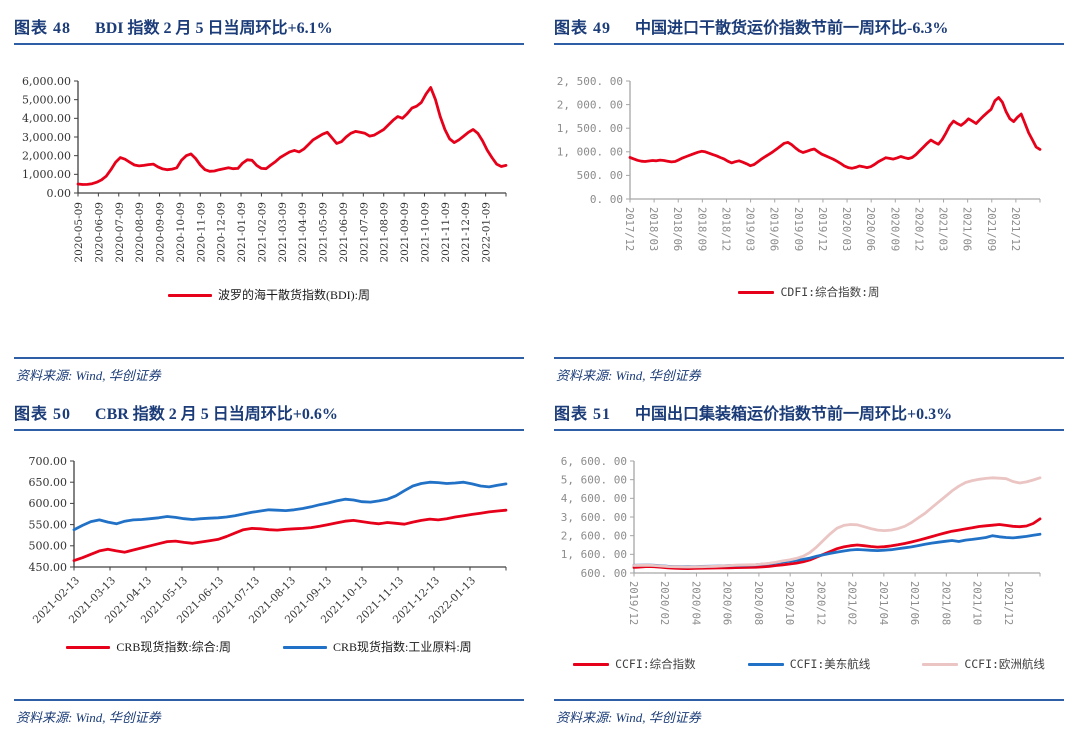 The image size is (1080, 750). I want to click on legend-item: CRB现货指数:工业原料:周, so click(377, 647).